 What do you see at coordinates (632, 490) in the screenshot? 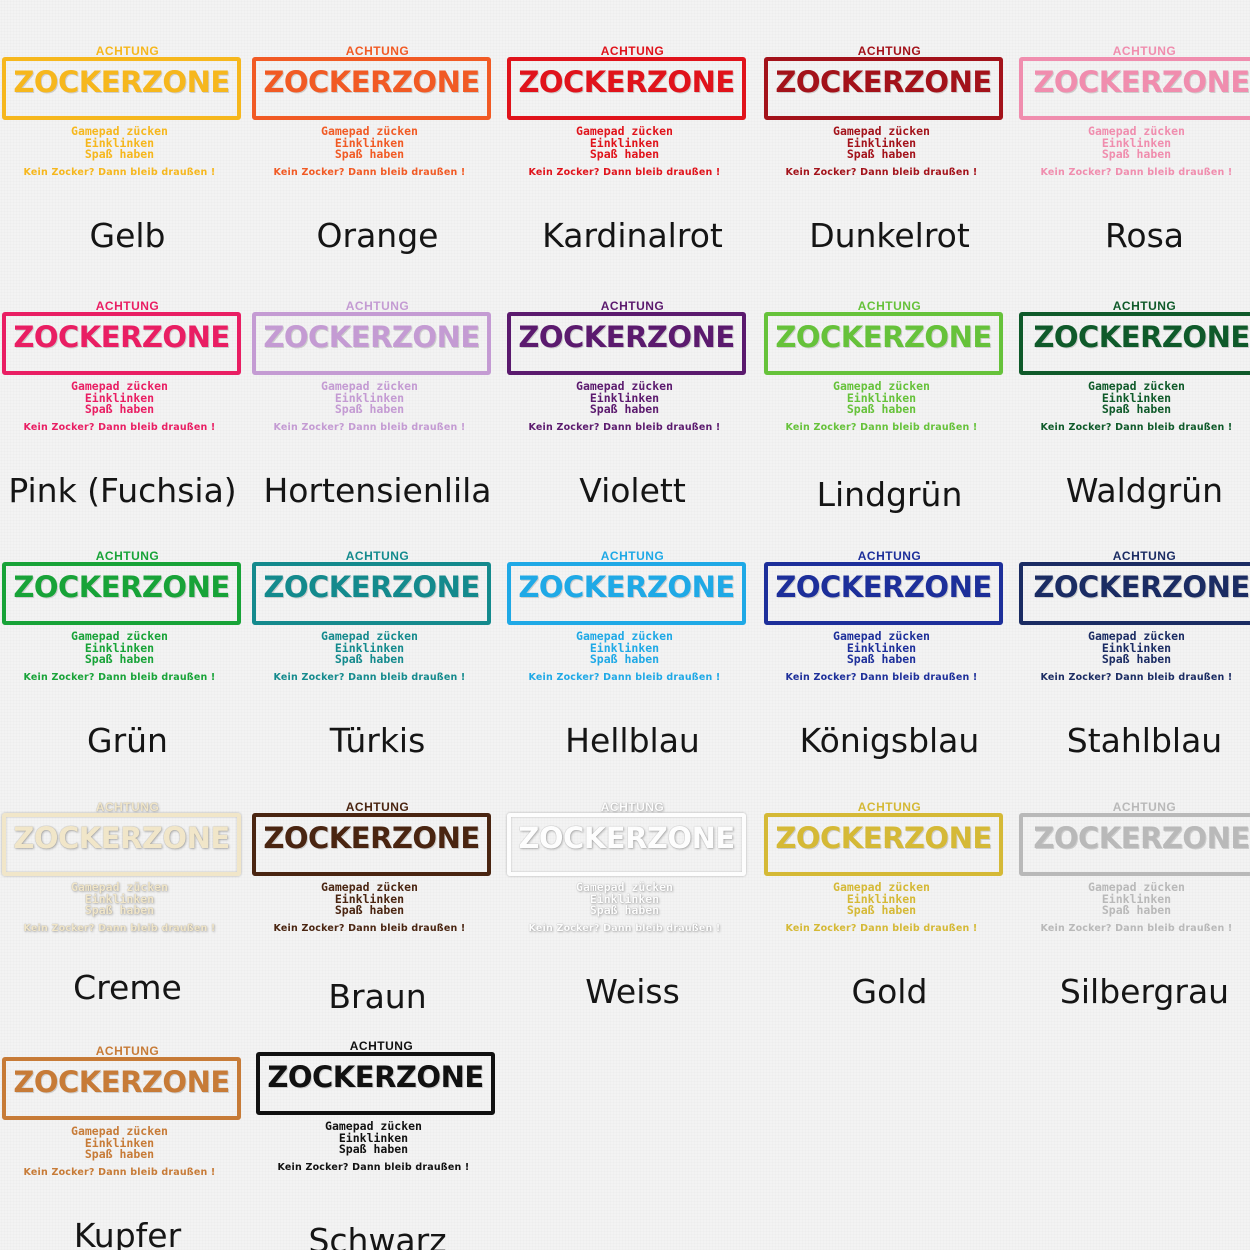
I see `color-name-label: Violett` at bounding box center [632, 490].